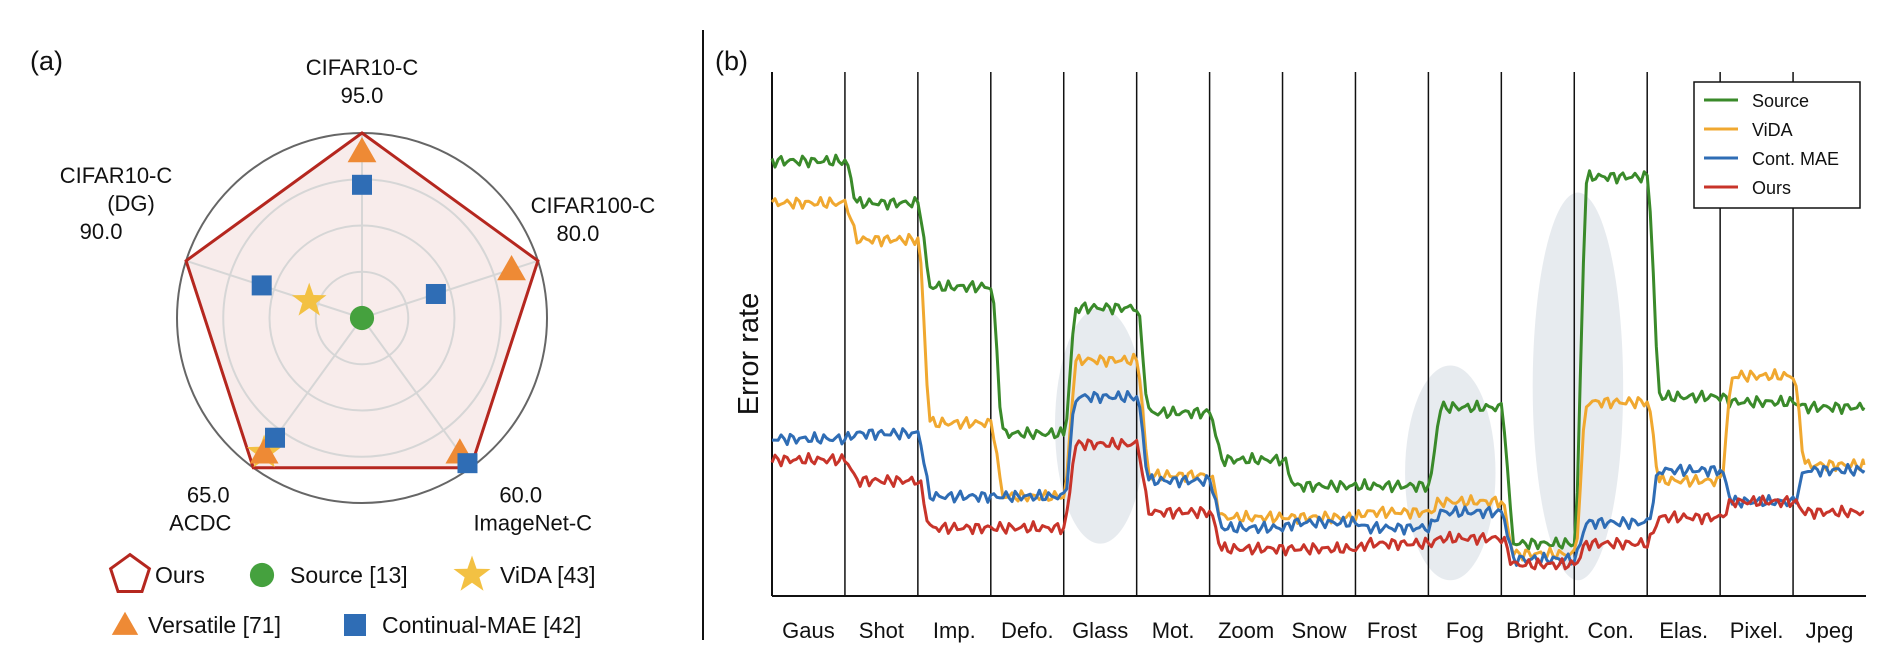 The image size is (1888, 662). I want to click on radar-axis-label: ImageNet-C, so click(532, 523).